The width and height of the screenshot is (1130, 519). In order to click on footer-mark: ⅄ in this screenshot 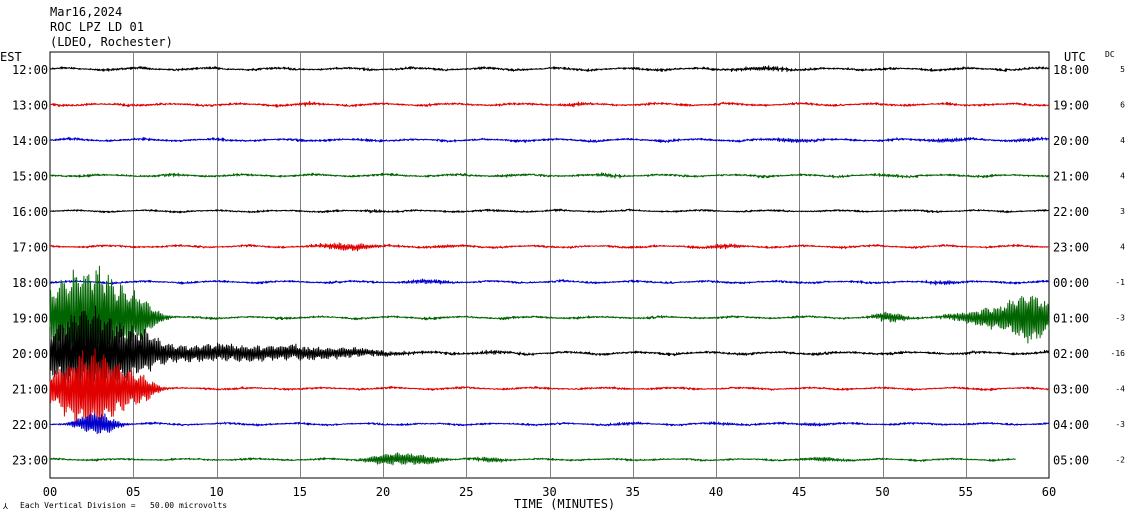, I will do `click(5, 506)`.